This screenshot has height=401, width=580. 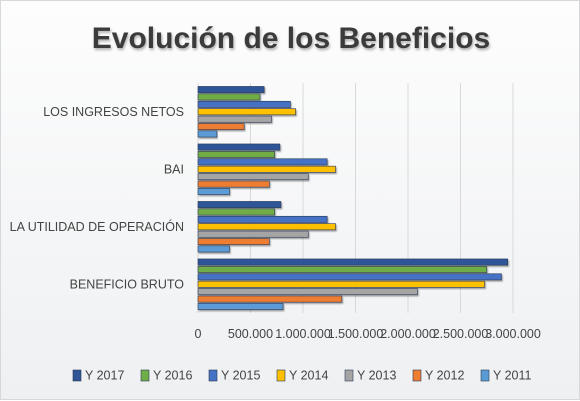 What do you see at coordinates (174, 169) in the screenshot?
I see `category-label: BAI` at bounding box center [174, 169].